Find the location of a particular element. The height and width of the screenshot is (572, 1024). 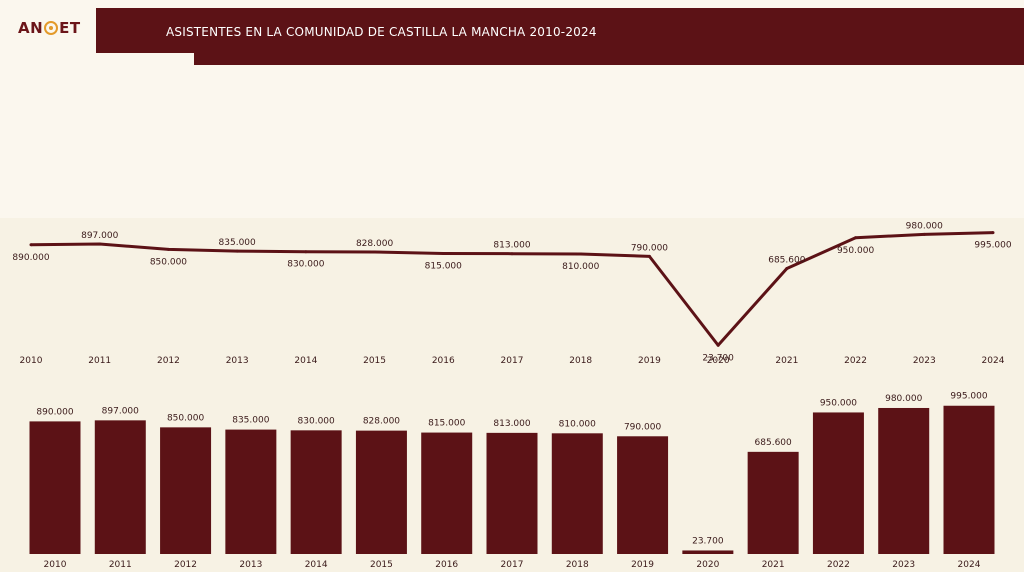

bar-data-label: 950.000 is located at coordinates (838, 403).